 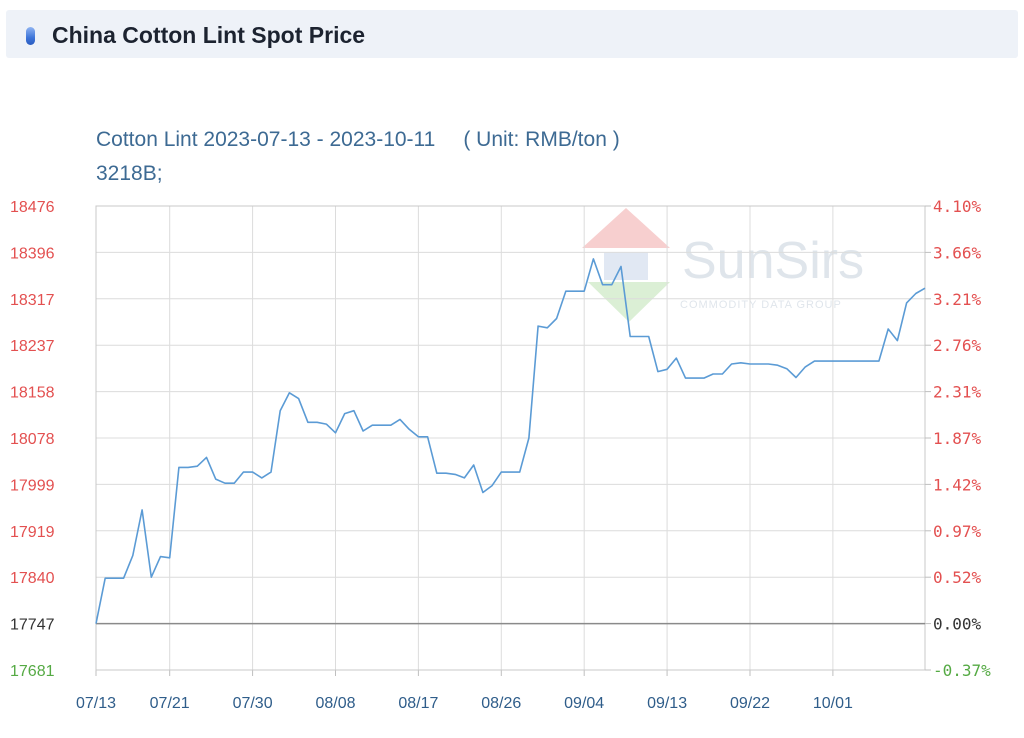 What do you see at coordinates (253, 703) in the screenshot?
I see `x-tick-label: 07/30` at bounding box center [253, 703].